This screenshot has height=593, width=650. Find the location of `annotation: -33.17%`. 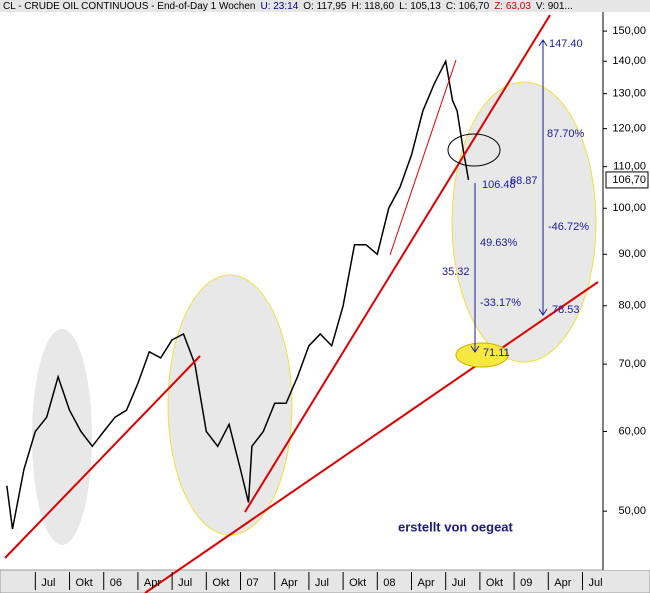

annotation: -33.17% is located at coordinates (500, 303).